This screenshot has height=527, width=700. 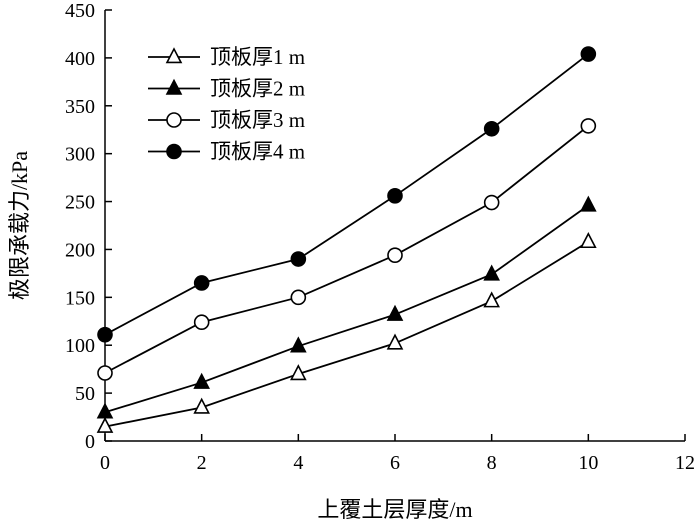 What do you see at coordinates (298, 463) in the screenshot?
I see `x-tick-label: 4` at bounding box center [298, 463].